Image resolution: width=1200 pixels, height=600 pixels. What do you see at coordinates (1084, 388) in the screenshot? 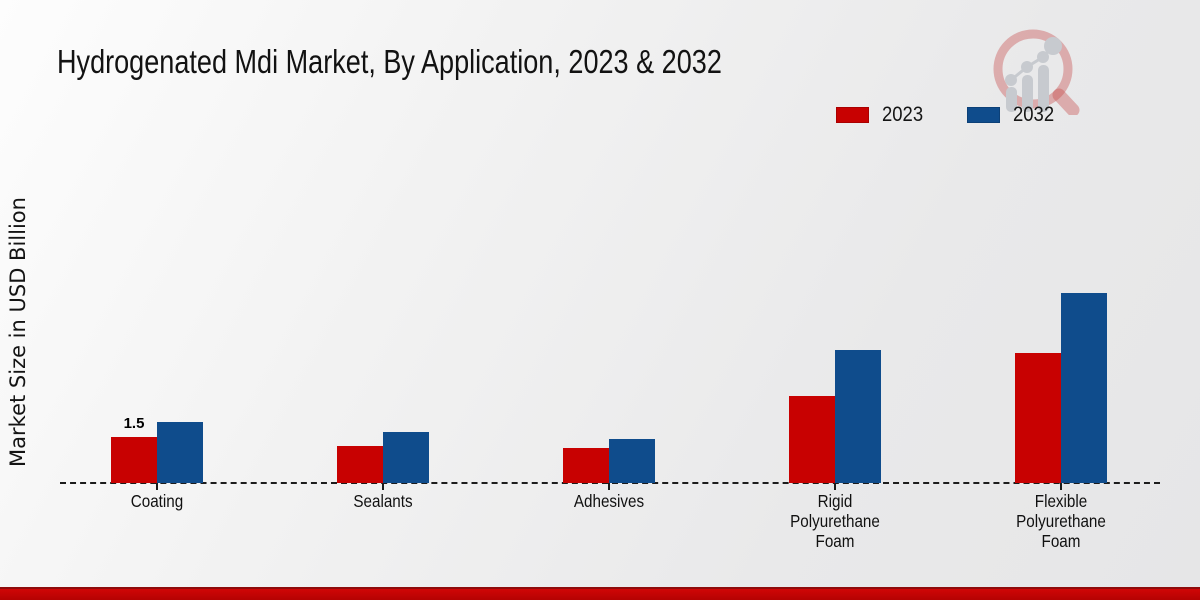
I see `bar-2032-flexible-polyurethane-foam` at bounding box center [1084, 388].